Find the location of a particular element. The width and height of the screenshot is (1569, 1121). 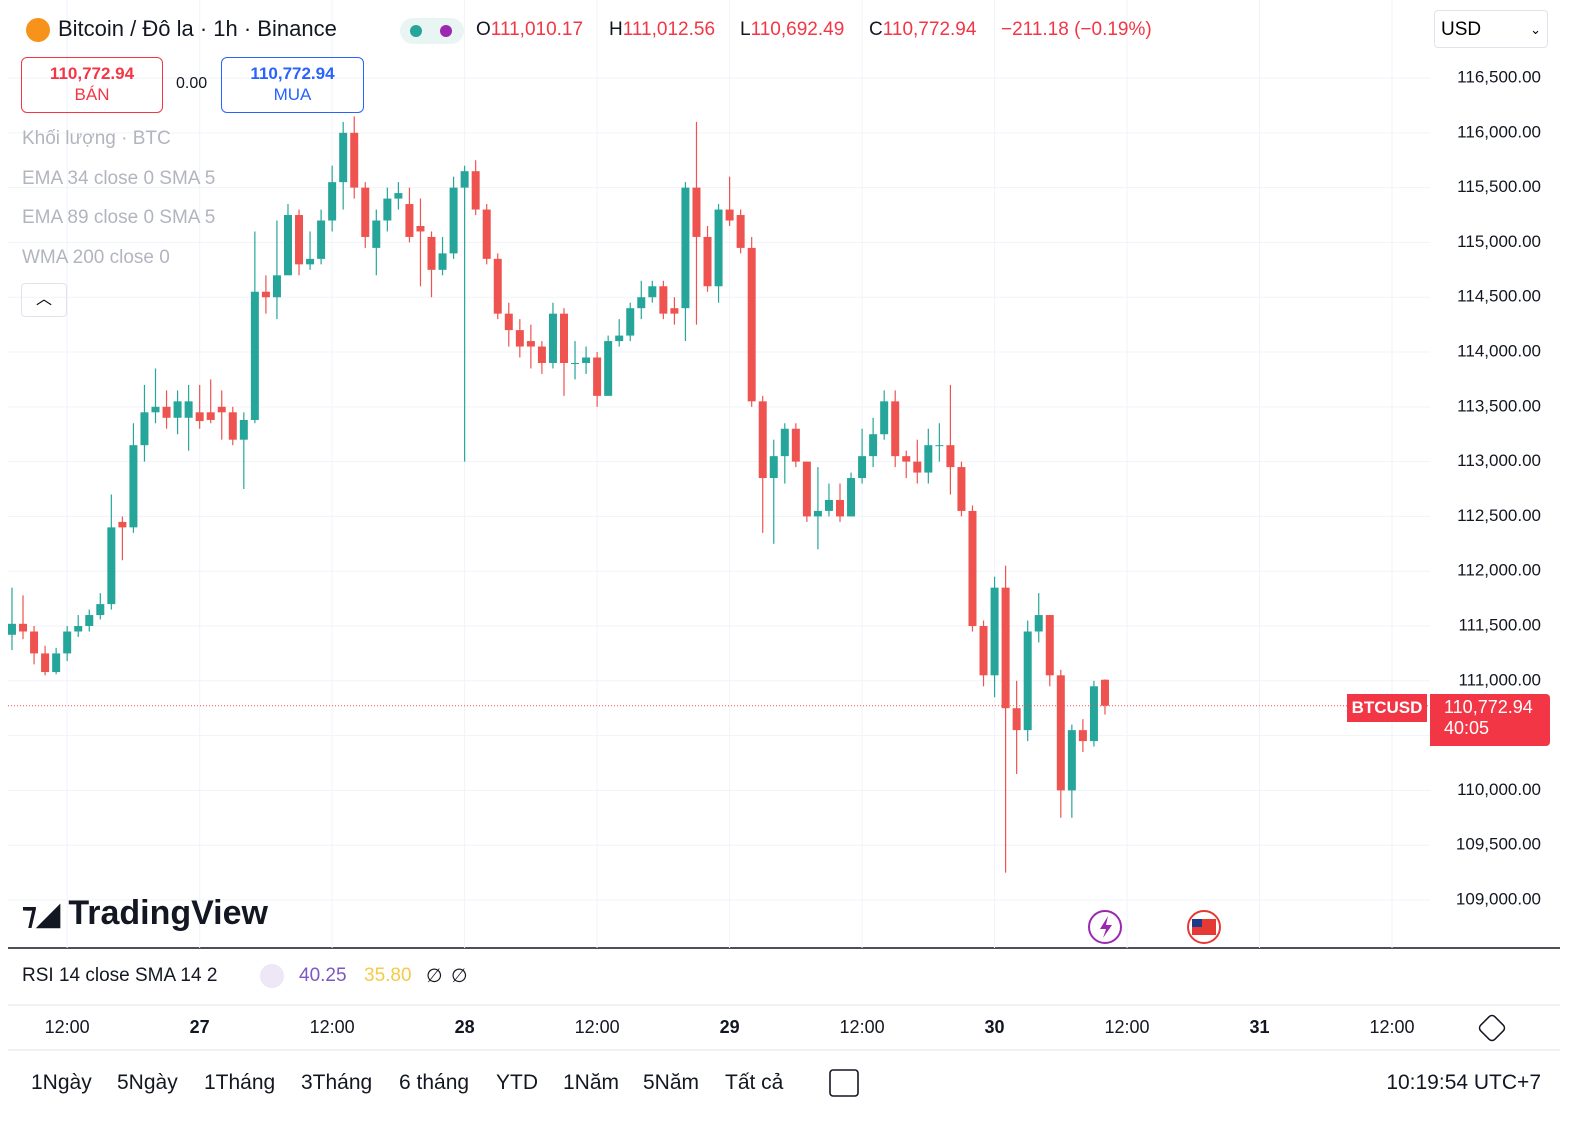

x-tick-label: 29 is located at coordinates (730, 1027).